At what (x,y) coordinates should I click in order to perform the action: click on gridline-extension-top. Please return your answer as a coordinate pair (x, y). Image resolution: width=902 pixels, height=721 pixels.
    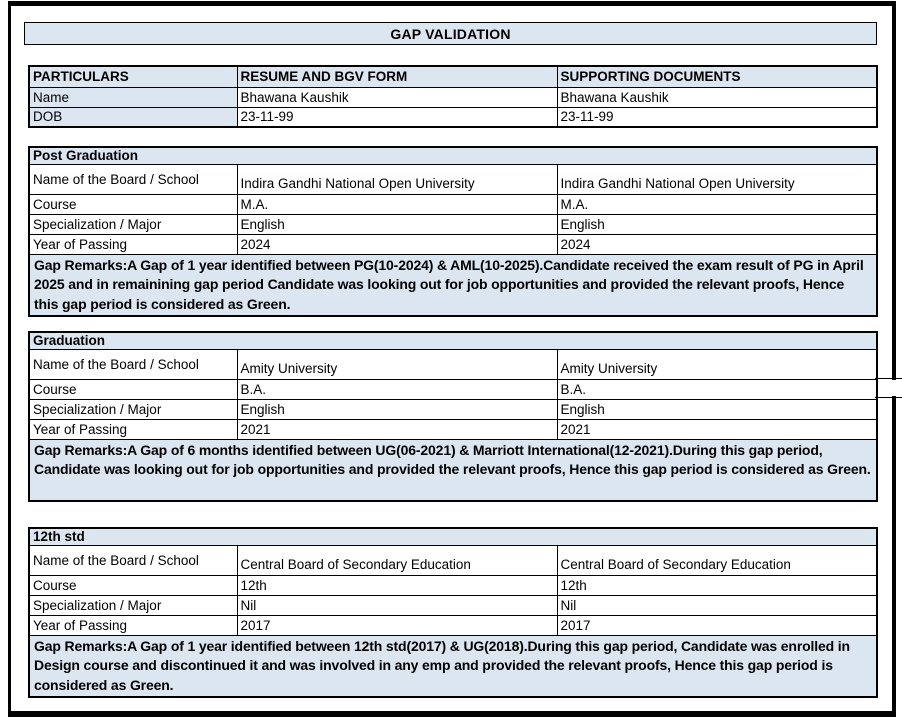
    Looking at the image, I should click on (888, 378).